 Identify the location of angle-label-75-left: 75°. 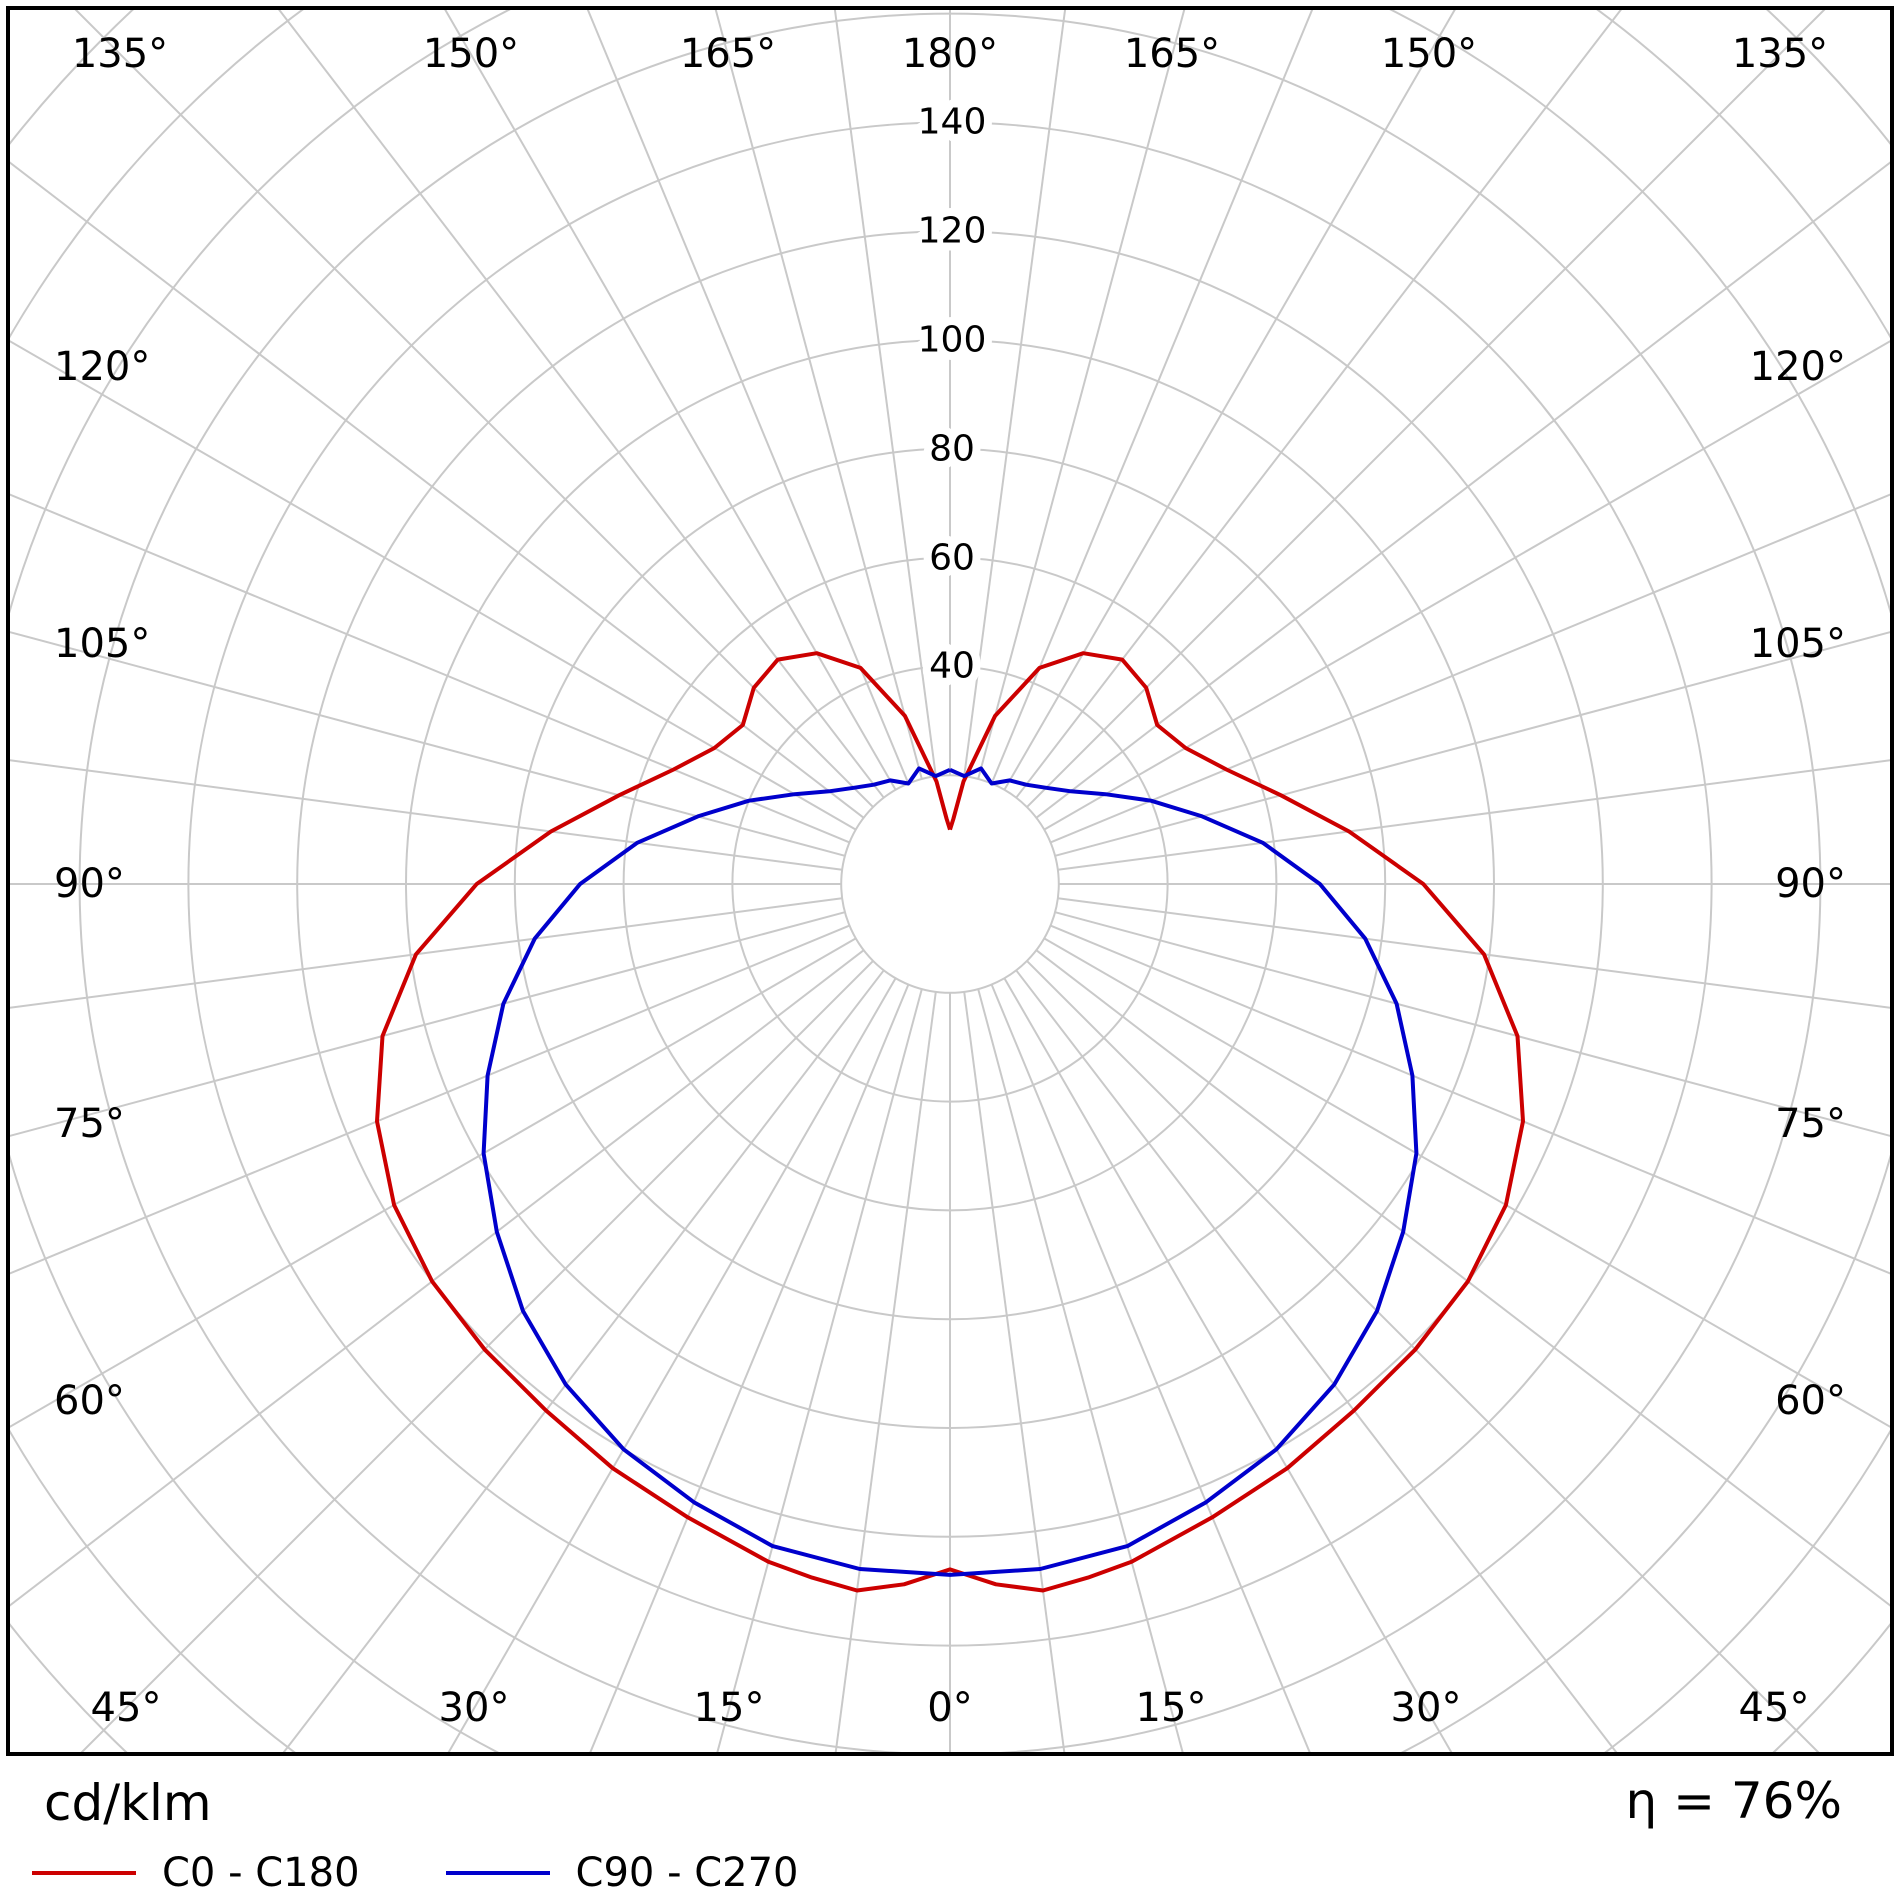
(89, 1124).